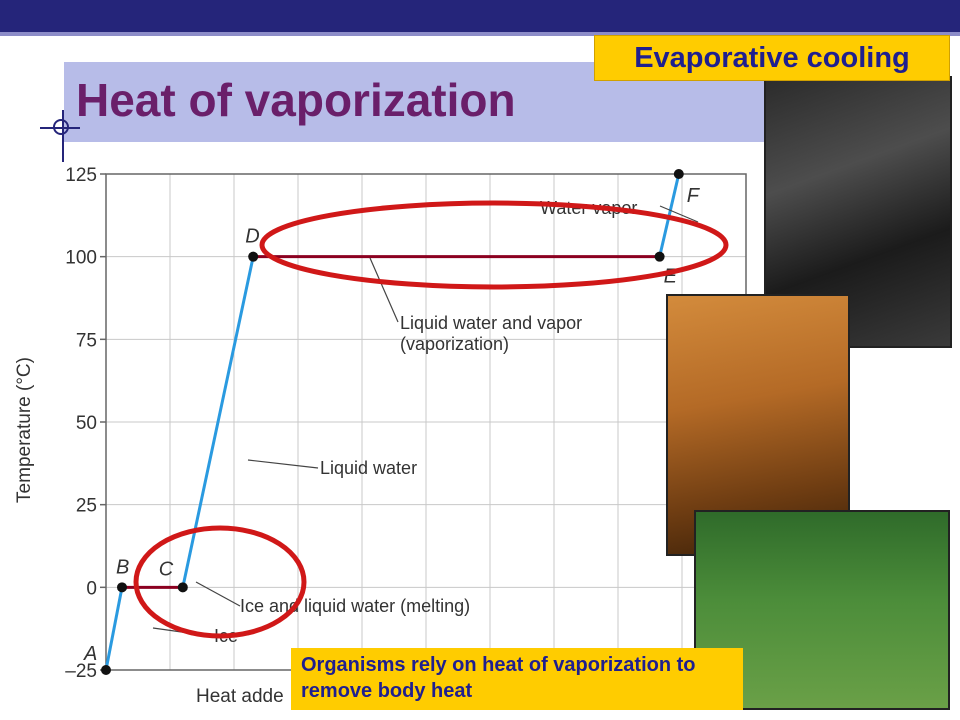 Image resolution: width=960 pixels, height=720 pixels. What do you see at coordinates (296, 100) in the screenshot?
I see `slide-title: Heat of vaporization` at bounding box center [296, 100].